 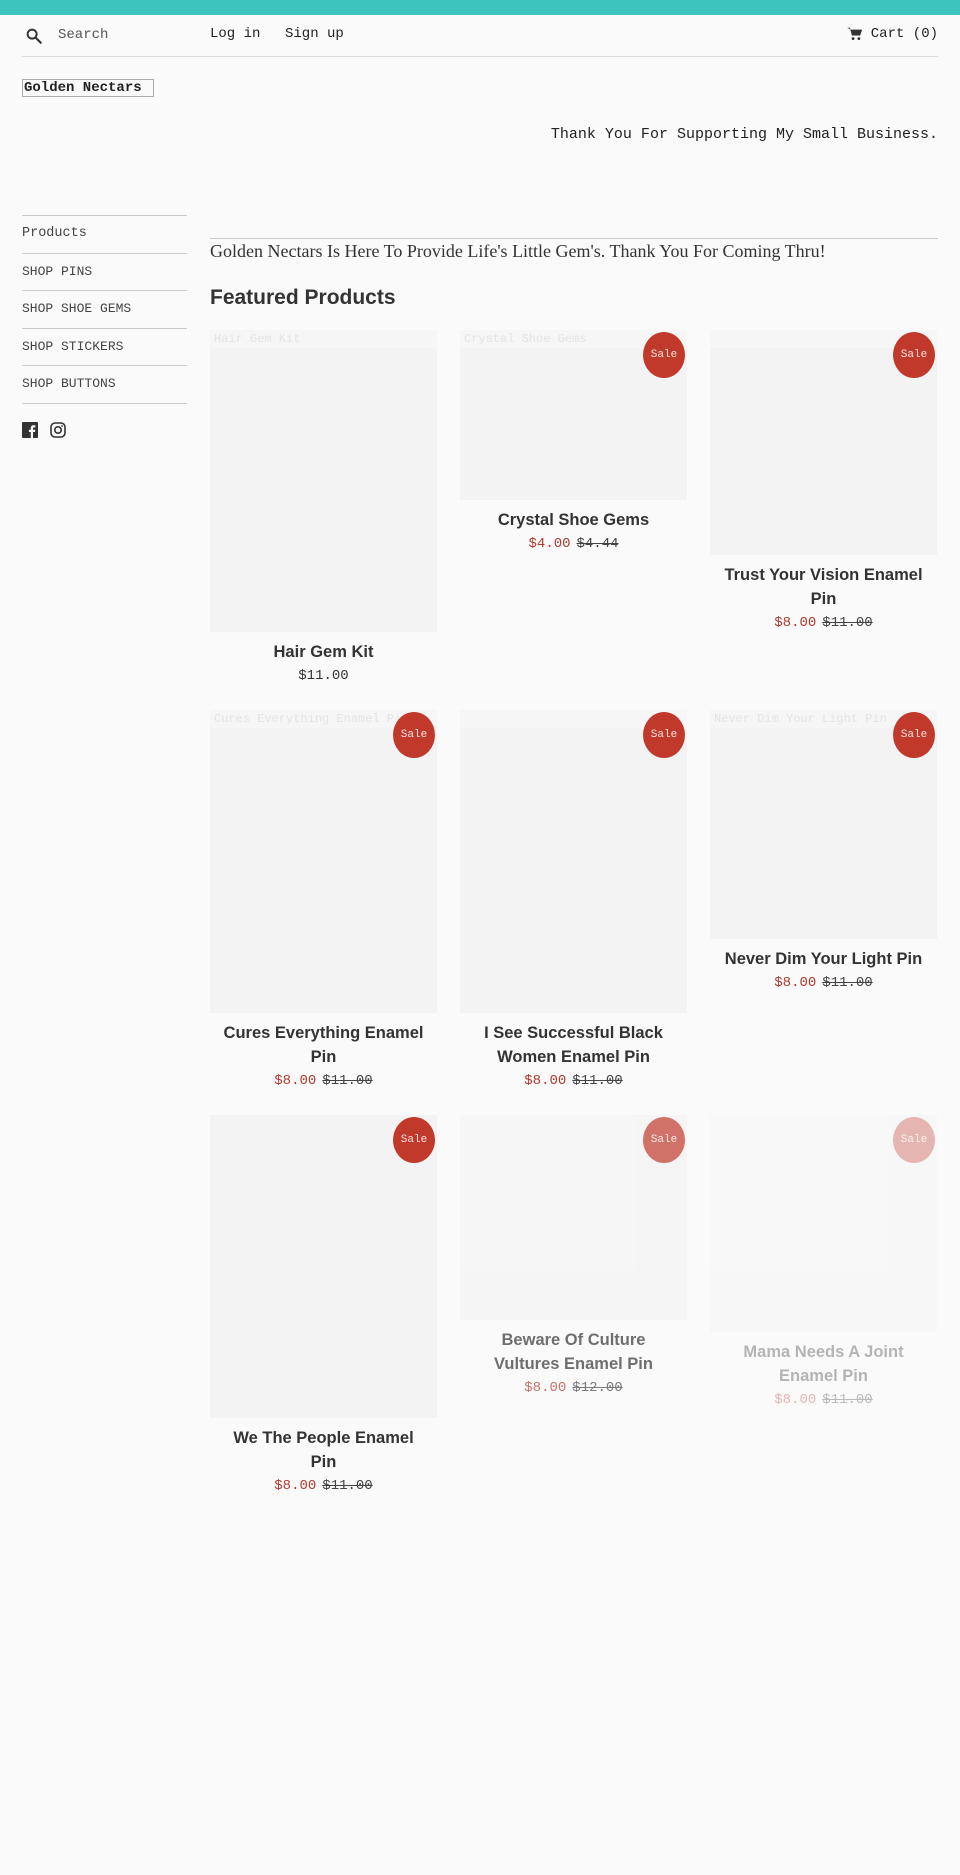 What do you see at coordinates (573, 1045) in the screenshot?
I see `product-title: I See Successful Black Women Enamel Pin` at bounding box center [573, 1045].